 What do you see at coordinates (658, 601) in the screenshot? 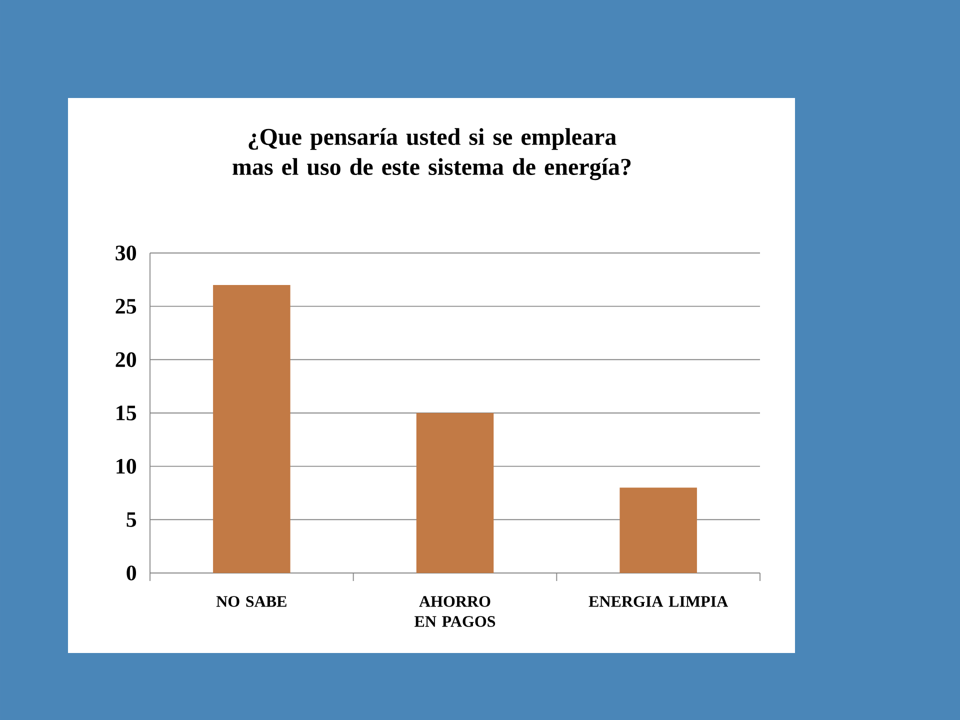
I see `x-tick-label: ENERGIA LIMPIA` at bounding box center [658, 601].